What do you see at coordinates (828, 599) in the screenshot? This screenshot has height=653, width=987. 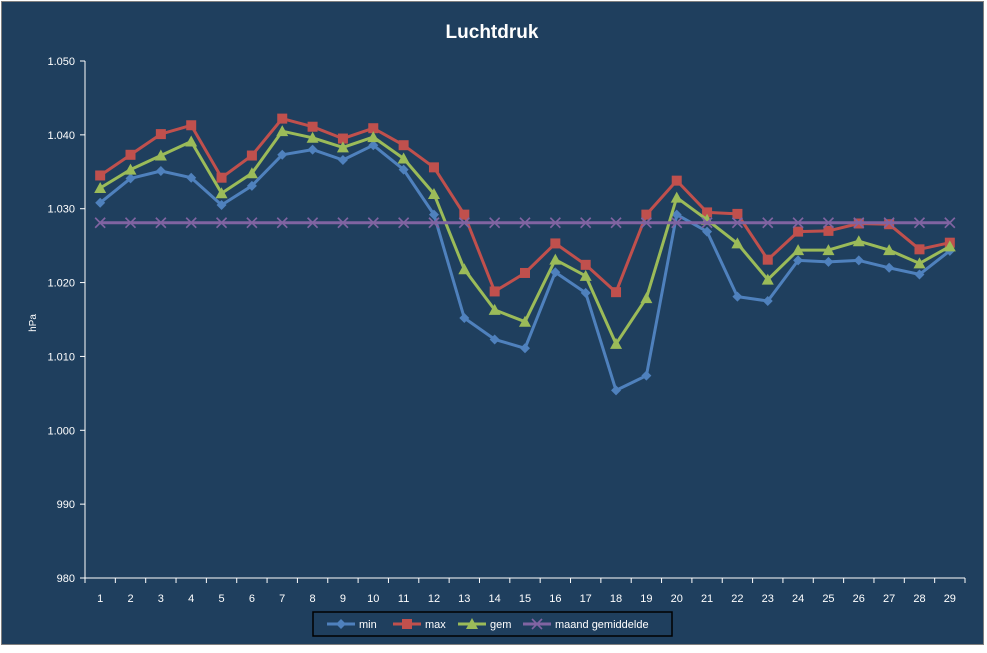 I see `x-tick-label: 25` at bounding box center [828, 599].